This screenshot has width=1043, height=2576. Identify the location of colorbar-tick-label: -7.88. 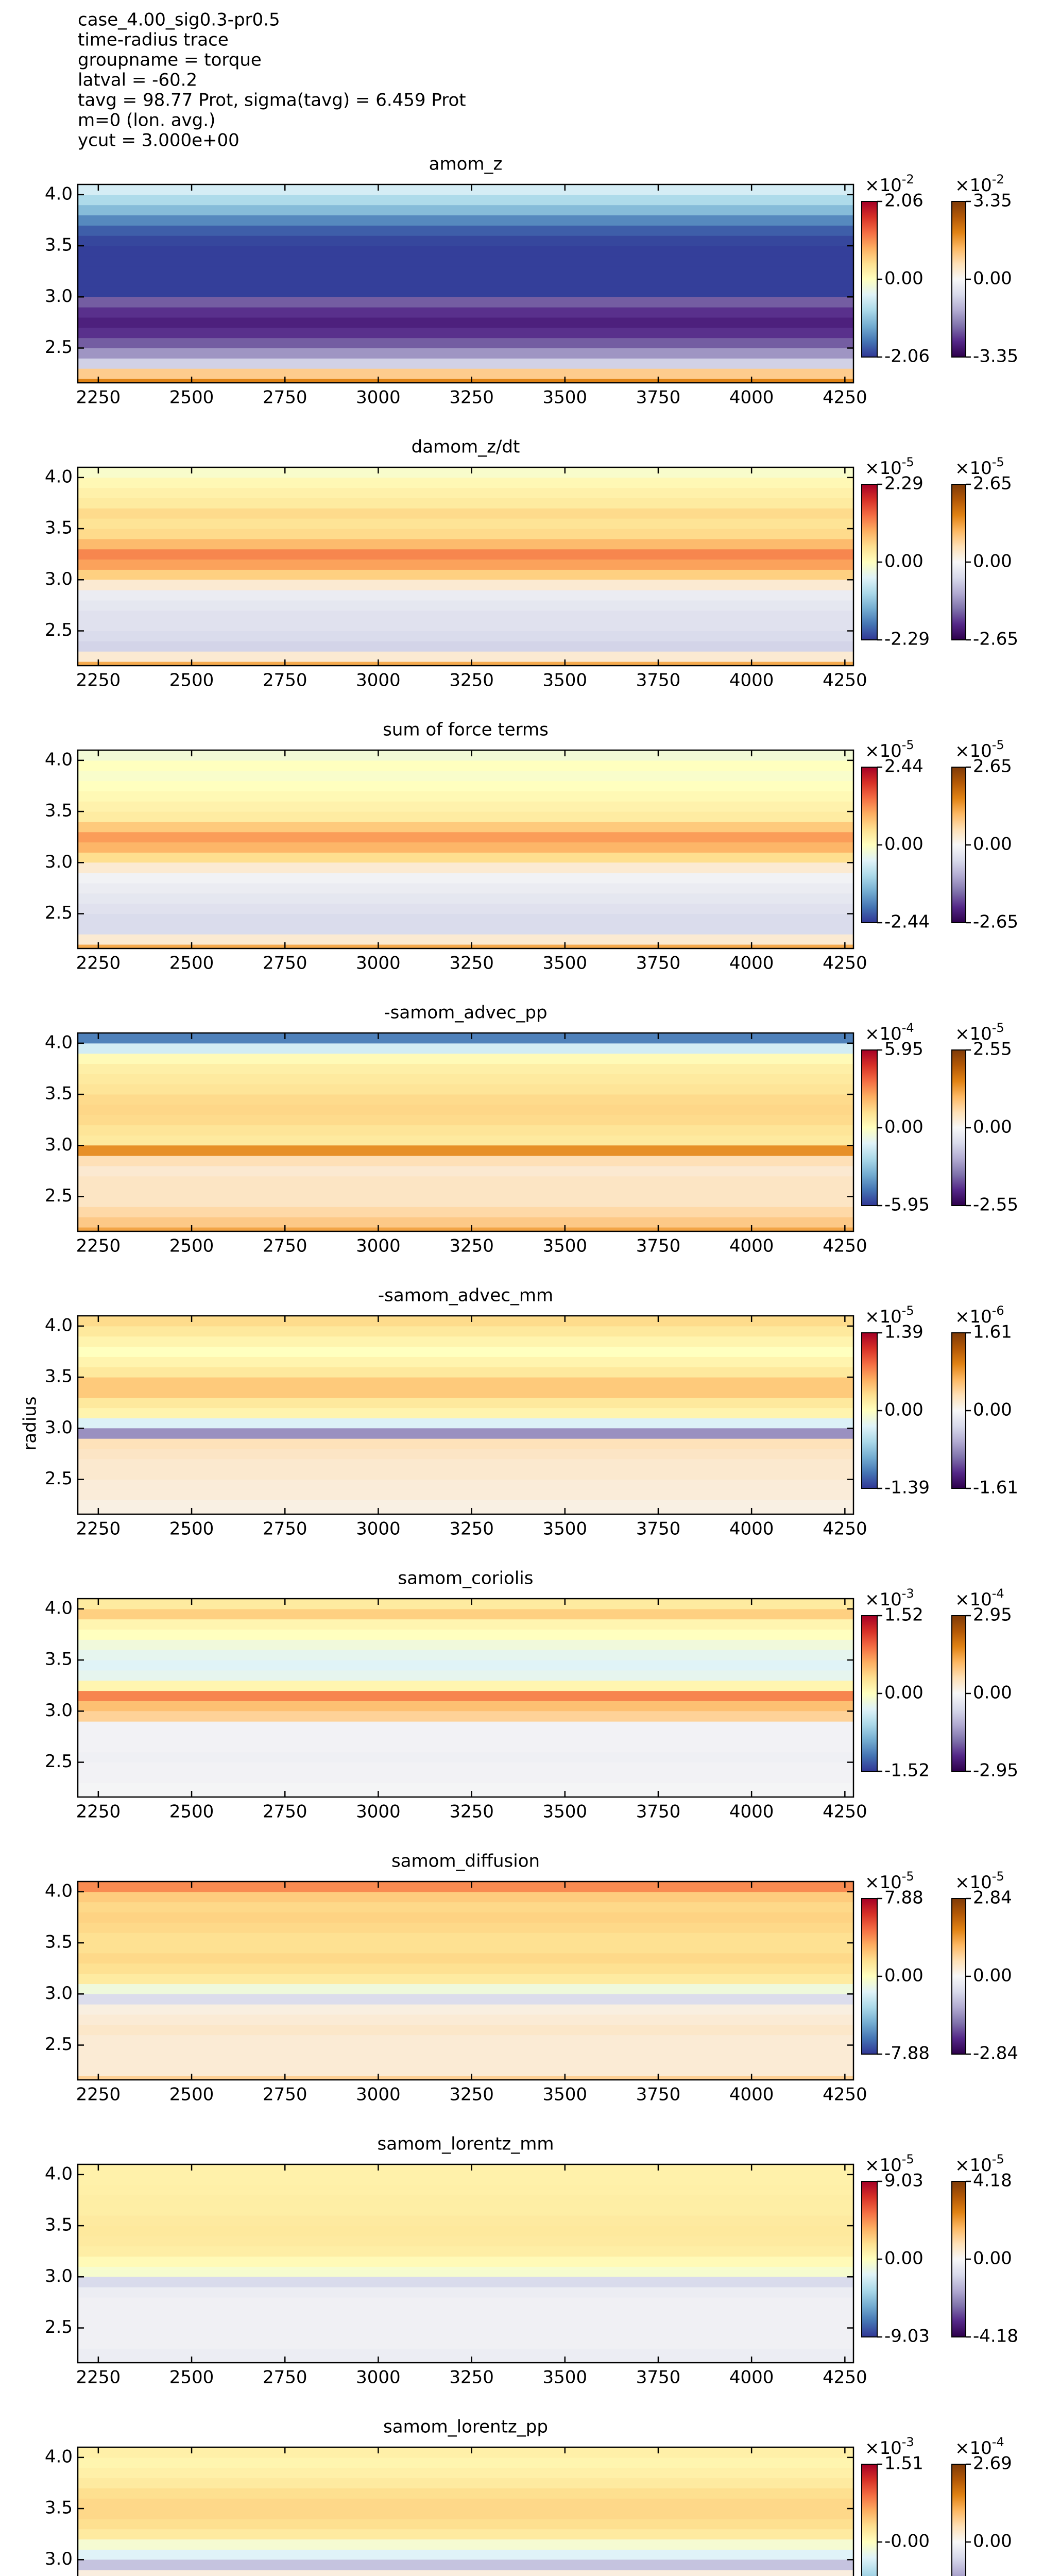
(907, 2053).